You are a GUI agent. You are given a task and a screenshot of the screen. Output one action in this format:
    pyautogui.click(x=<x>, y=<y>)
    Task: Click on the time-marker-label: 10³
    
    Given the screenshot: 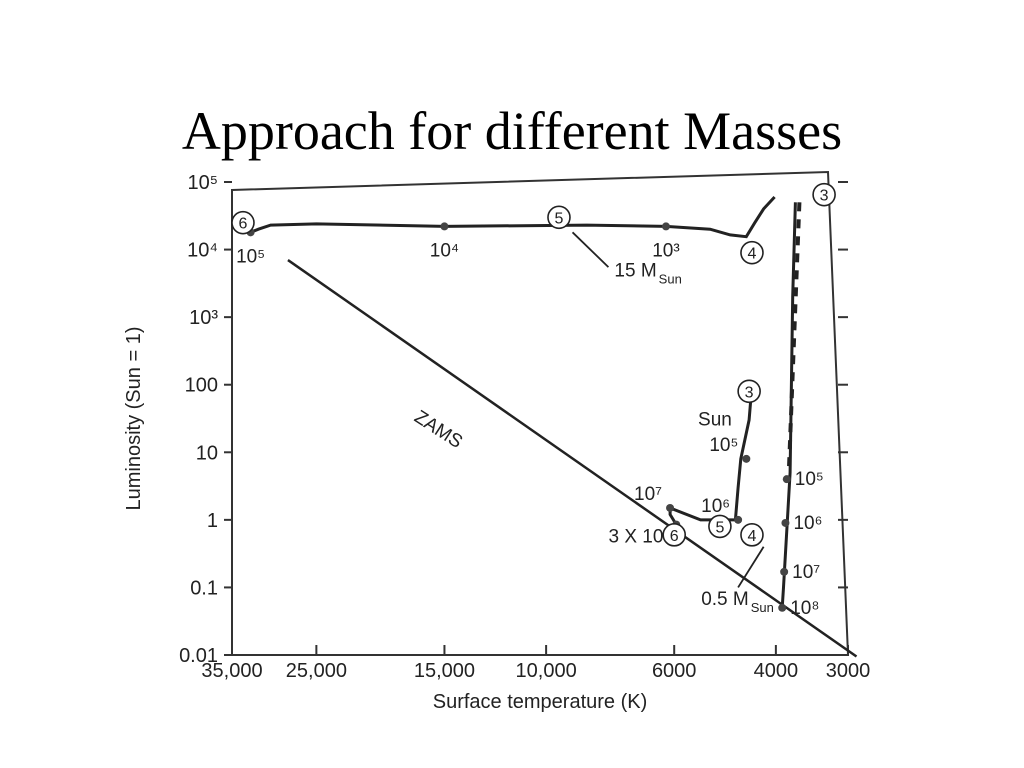 What is the action you would take?
    pyautogui.click(x=665, y=250)
    